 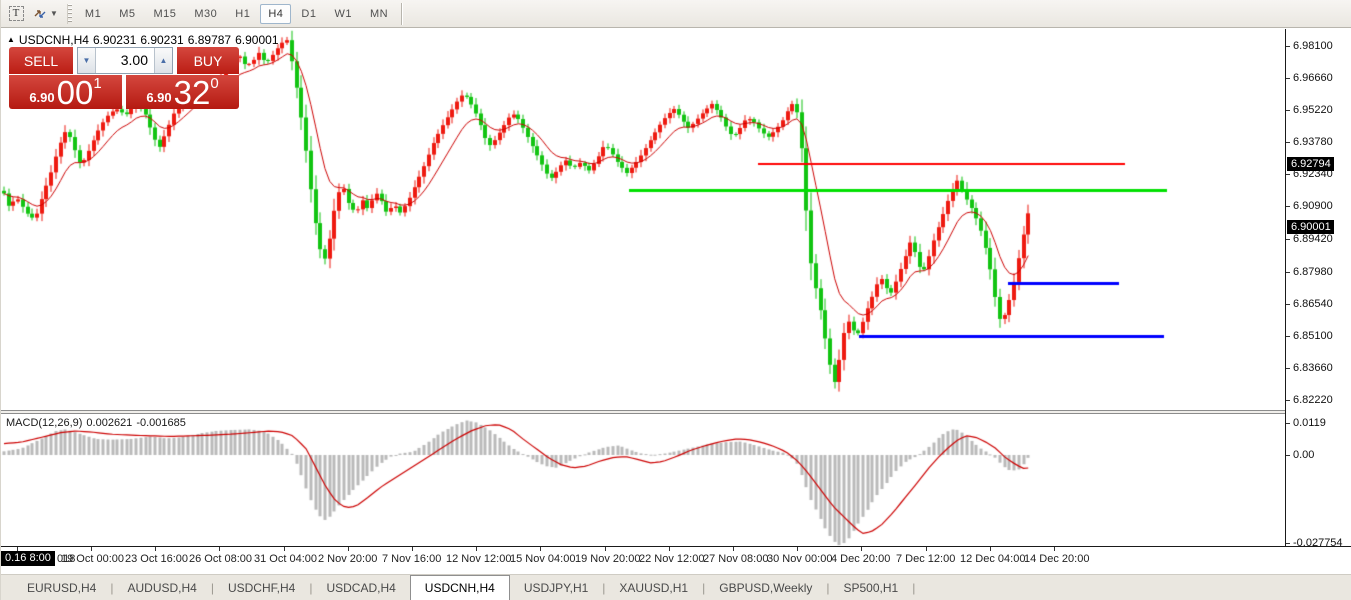 I want to click on volume-input: 3.00, so click(x=134, y=60).